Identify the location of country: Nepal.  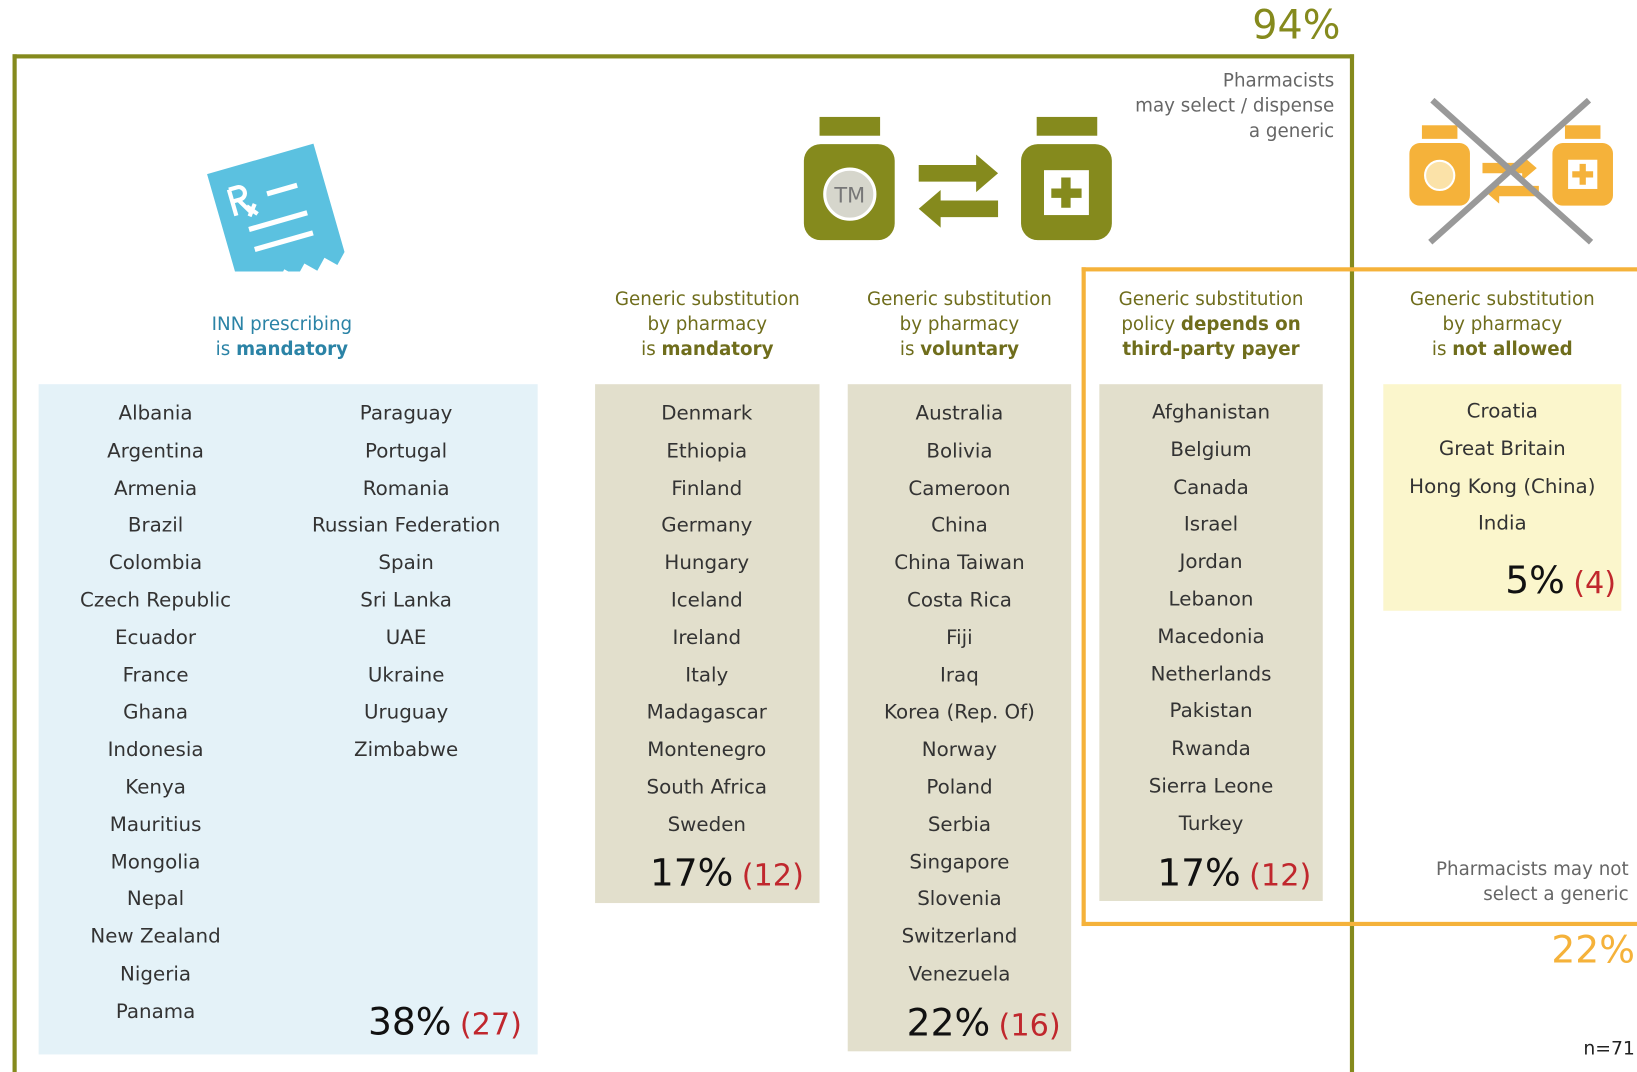
(155, 899).